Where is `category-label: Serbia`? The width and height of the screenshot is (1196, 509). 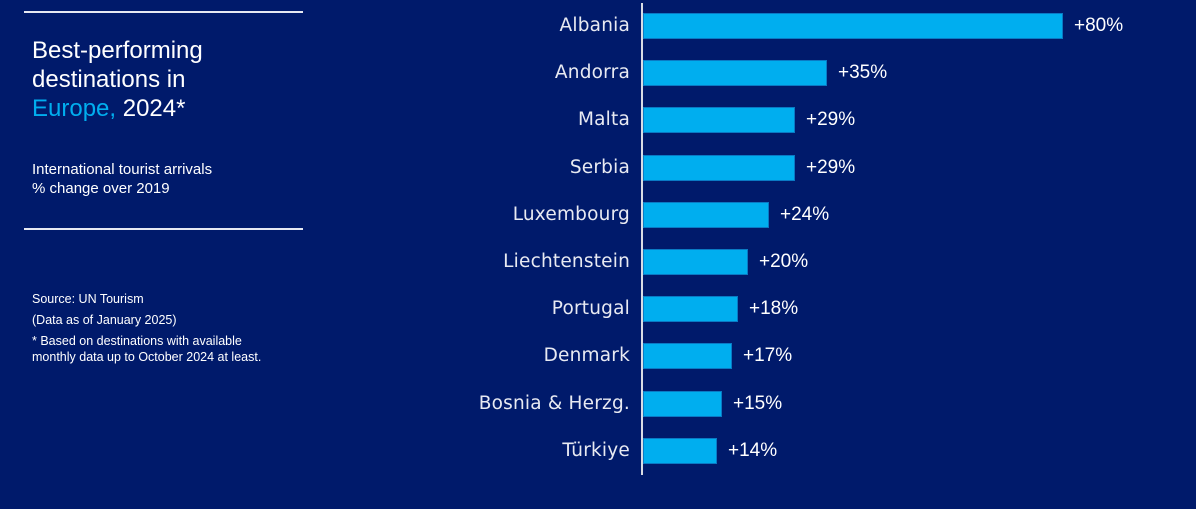
category-label: Serbia is located at coordinates (599, 167).